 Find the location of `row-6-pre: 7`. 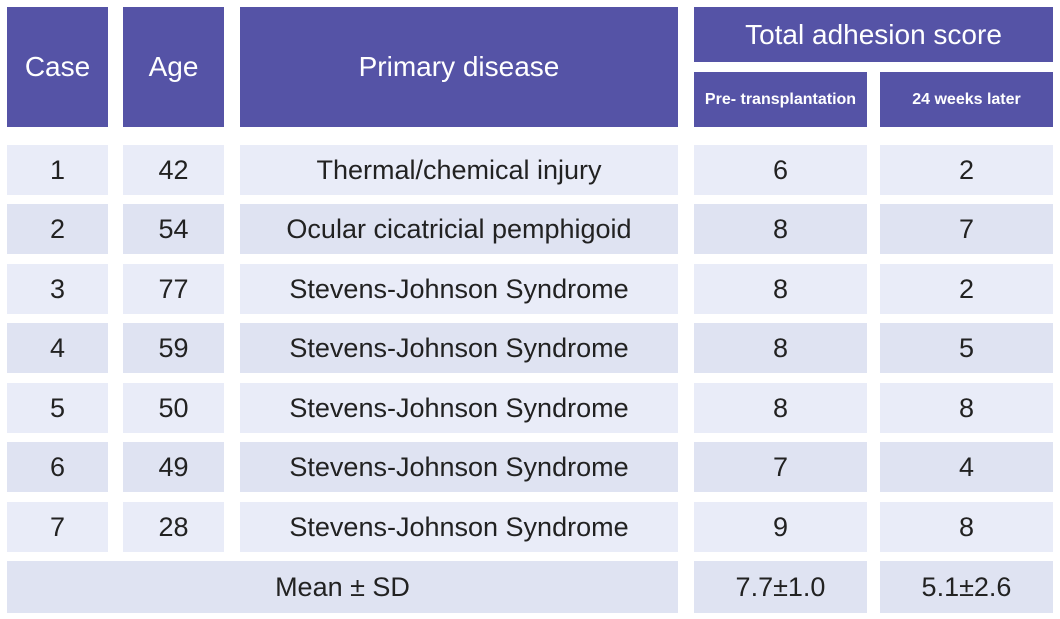

row-6-pre: 7 is located at coordinates (780, 467).